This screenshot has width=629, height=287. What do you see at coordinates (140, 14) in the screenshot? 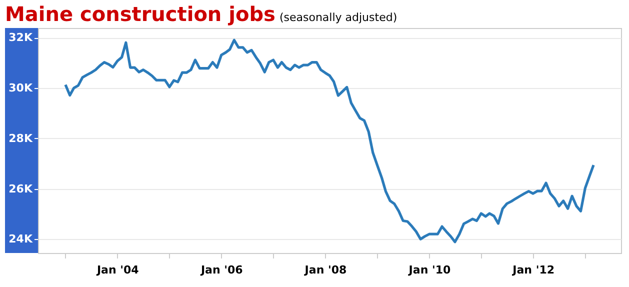
I see `chart-title: Maine construction jobs` at bounding box center [140, 14].